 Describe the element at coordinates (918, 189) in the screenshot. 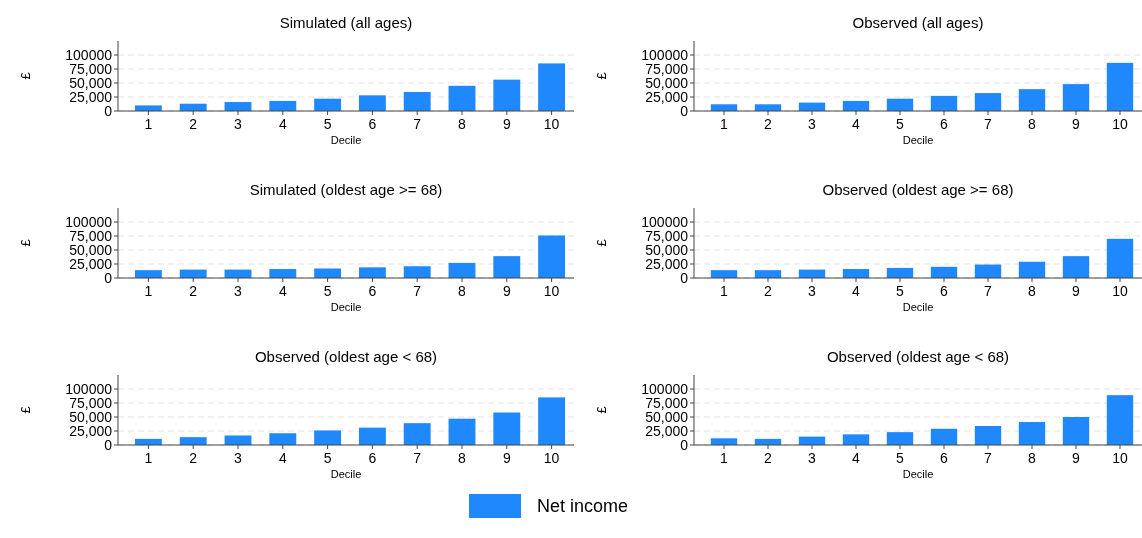

I see `chart-title: Observed (oldest age >= 68)` at that location.